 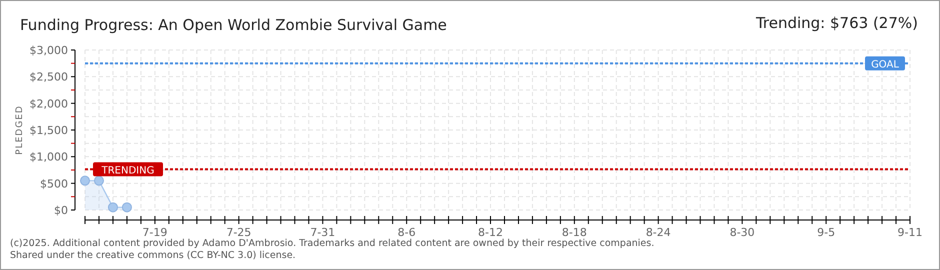 What do you see at coordinates (574, 232) in the screenshot?
I see `x-tick-label: 8-18` at bounding box center [574, 232].